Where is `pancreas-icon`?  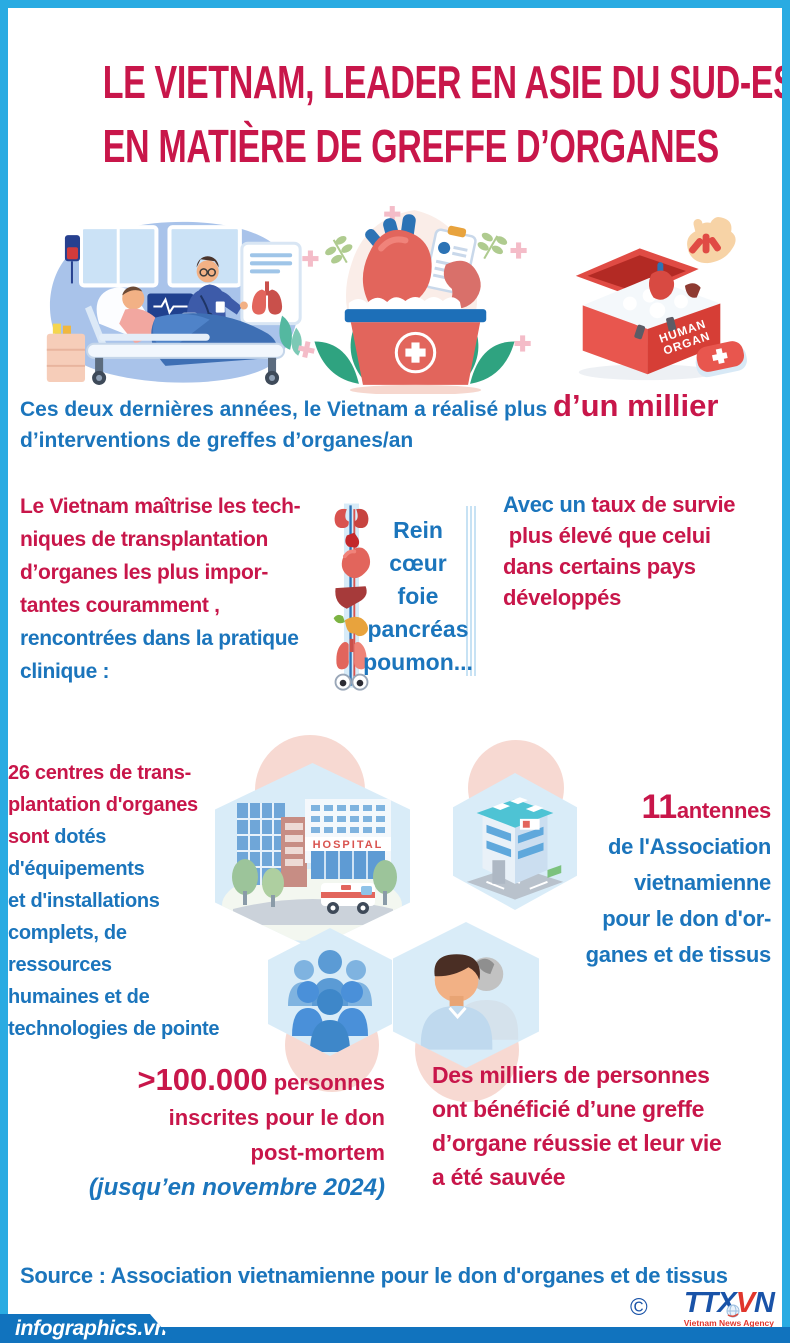 pancreas-icon is located at coordinates (356, 626).